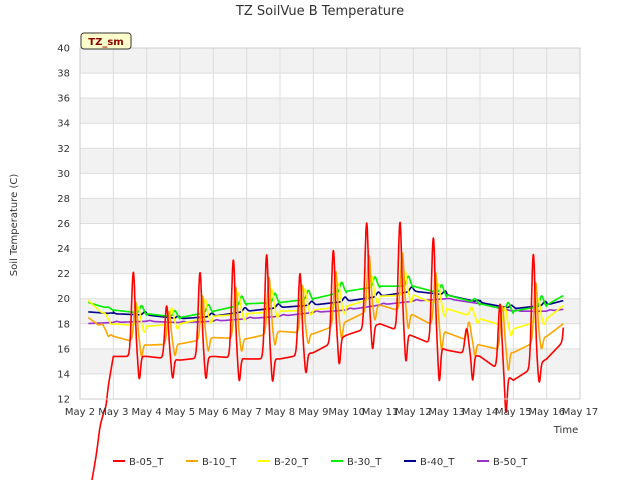 The width and height of the screenshot is (640, 480). Describe the element at coordinates (63, 49) in the screenshot. I see `y-tick-label: 40` at that location.